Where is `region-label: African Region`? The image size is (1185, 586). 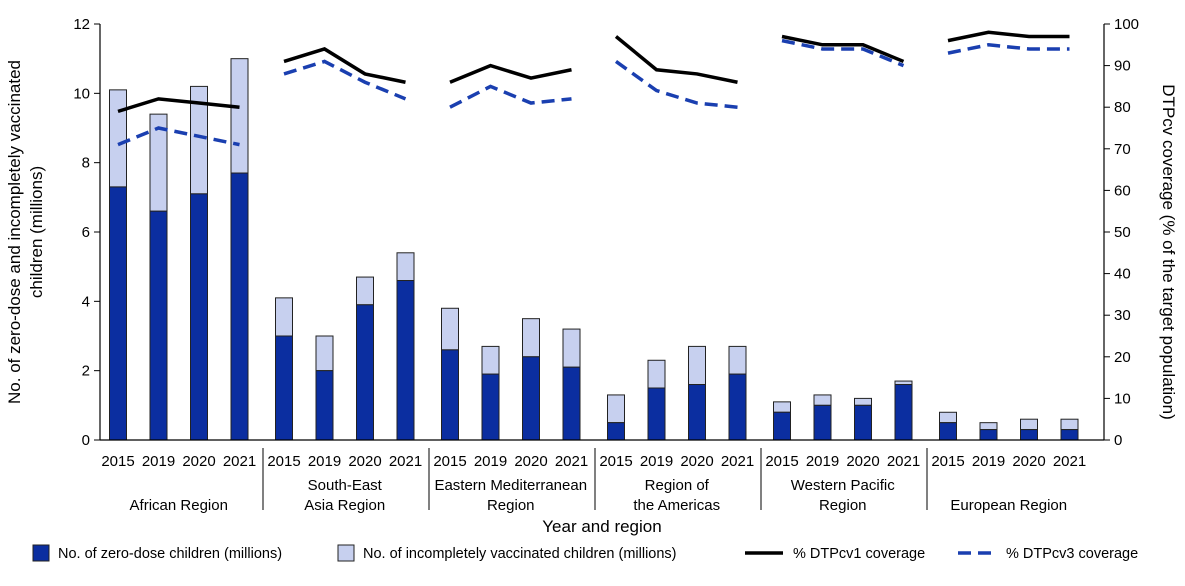 region-label: African Region is located at coordinates (179, 505).